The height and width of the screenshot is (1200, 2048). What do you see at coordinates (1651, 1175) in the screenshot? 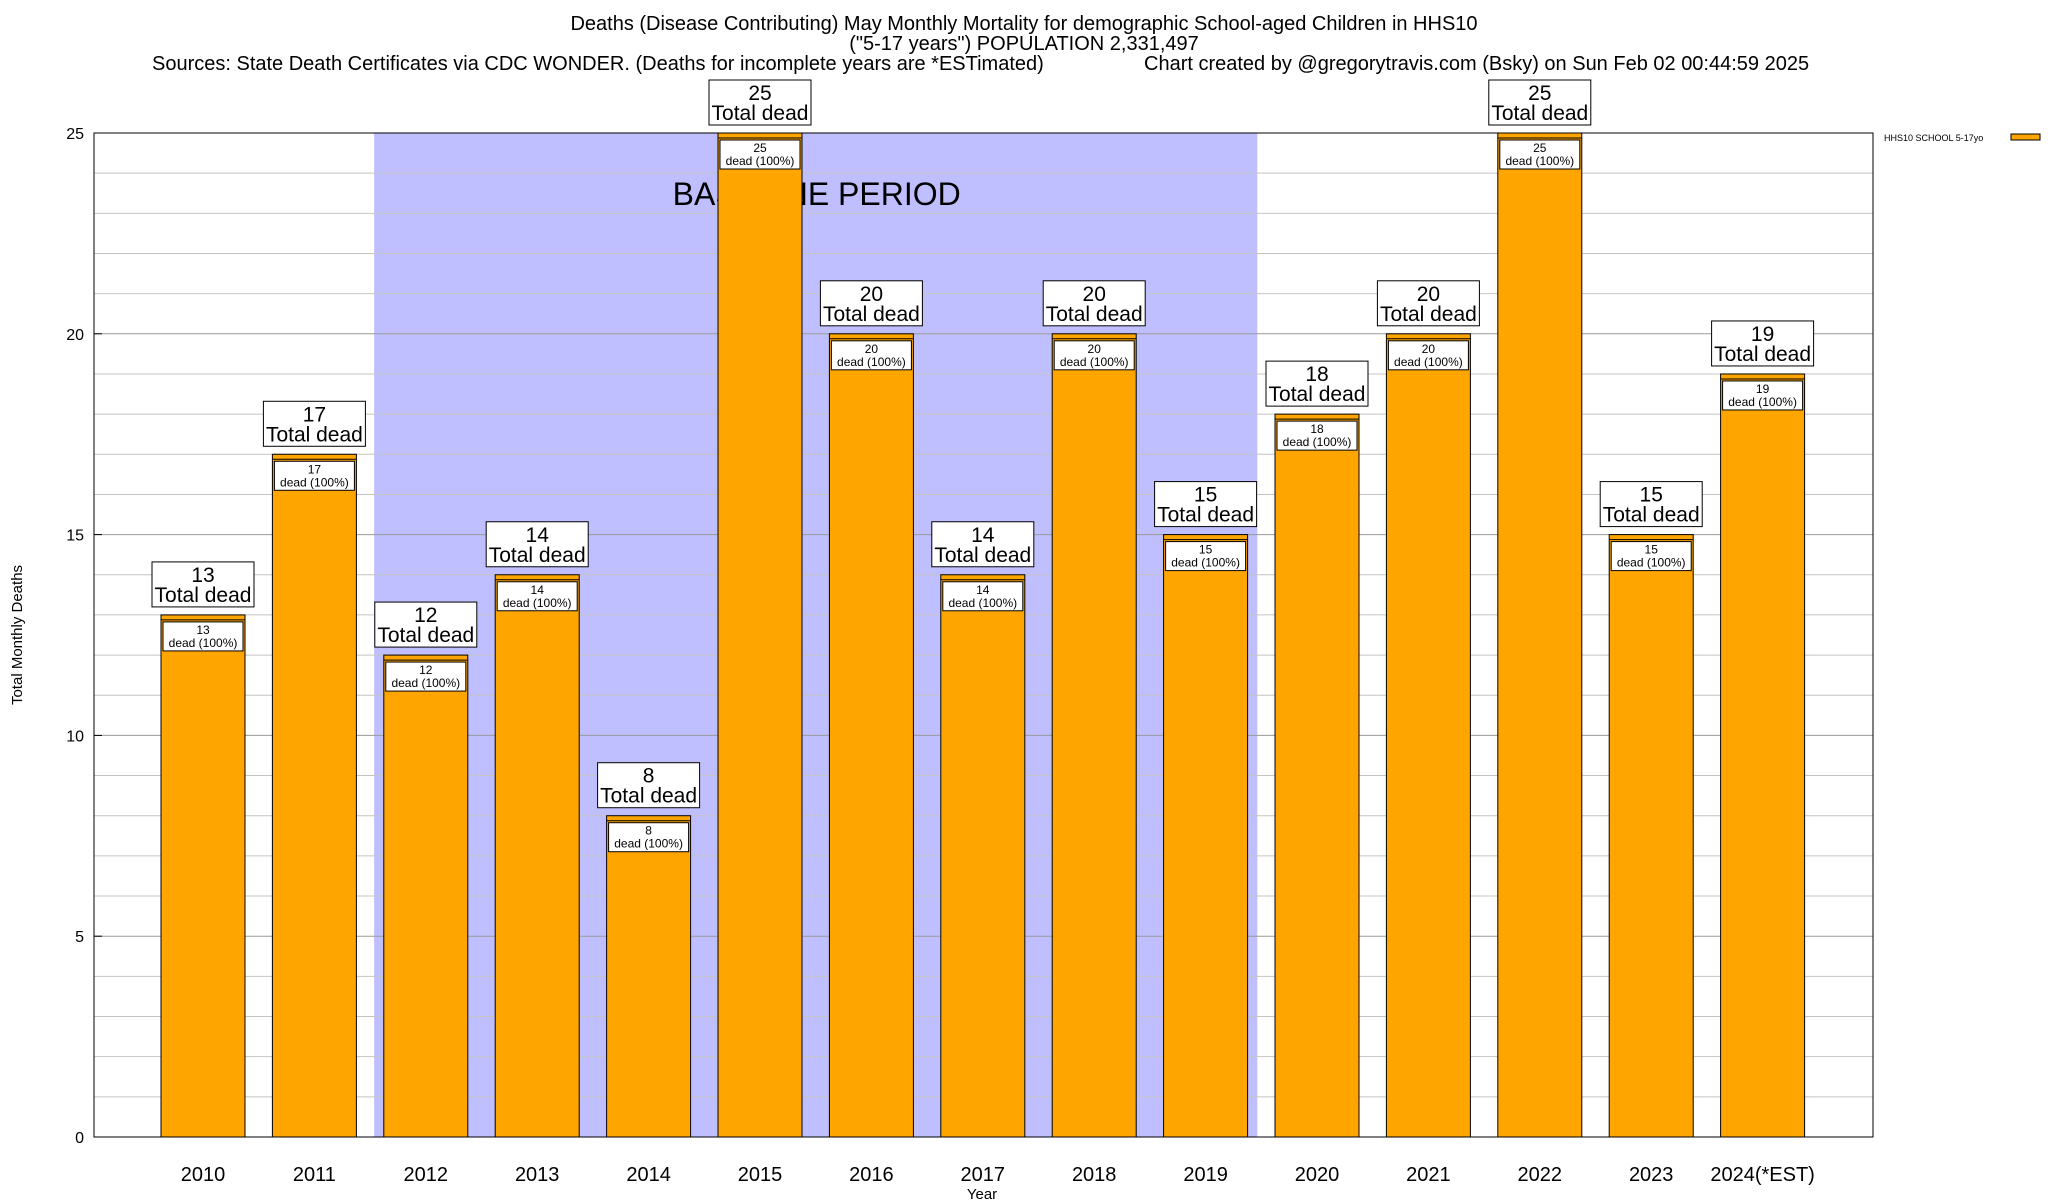
I see `x-tick-label: 2023` at bounding box center [1651, 1175].